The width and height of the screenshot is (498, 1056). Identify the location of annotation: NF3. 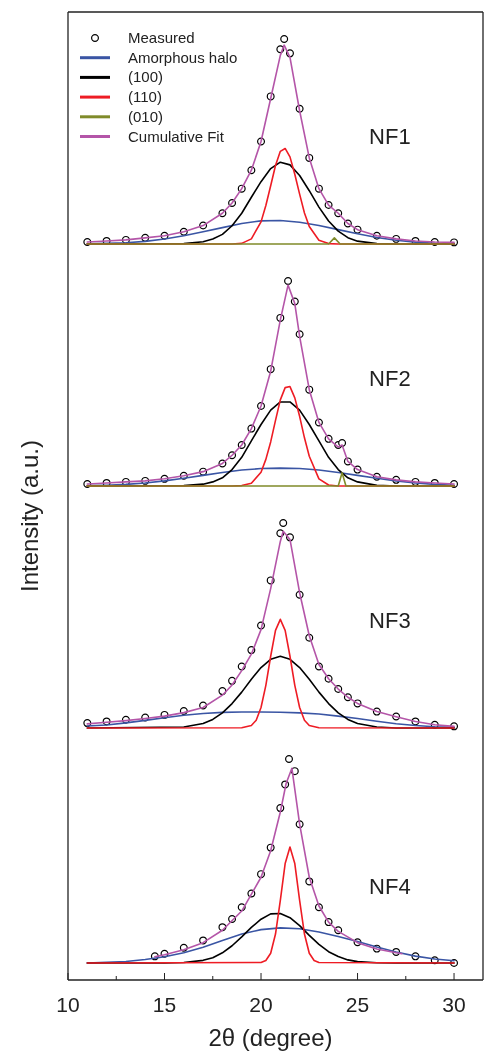
(390, 620).